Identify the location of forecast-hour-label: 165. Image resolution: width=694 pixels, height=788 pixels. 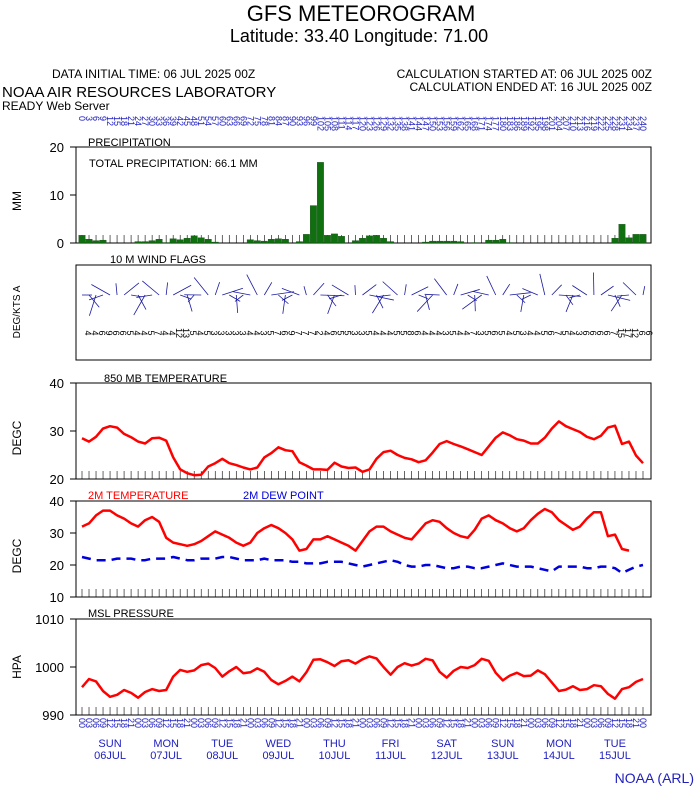
(468, 123).